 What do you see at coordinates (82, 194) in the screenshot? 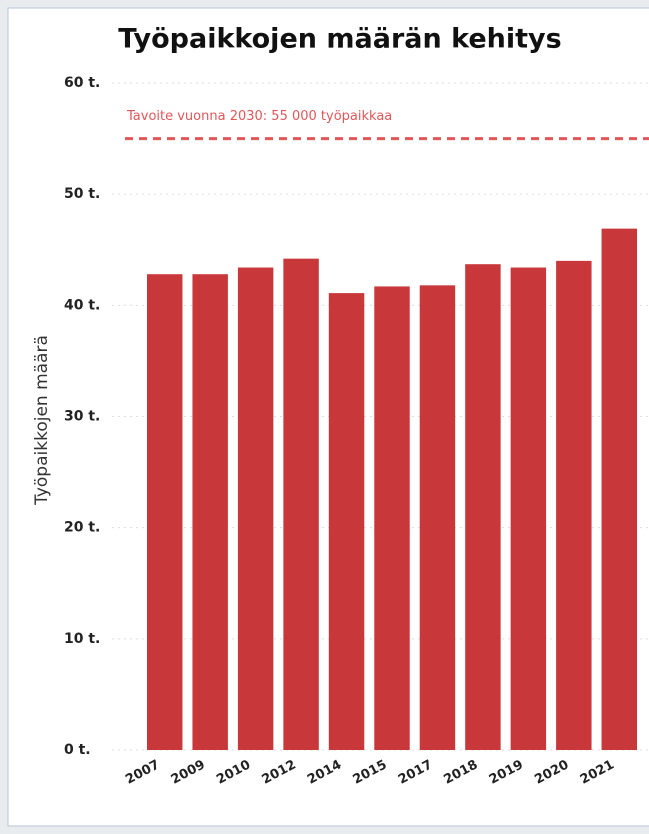
I see `y-tick-label: 50 t.` at bounding box center [82, 194].